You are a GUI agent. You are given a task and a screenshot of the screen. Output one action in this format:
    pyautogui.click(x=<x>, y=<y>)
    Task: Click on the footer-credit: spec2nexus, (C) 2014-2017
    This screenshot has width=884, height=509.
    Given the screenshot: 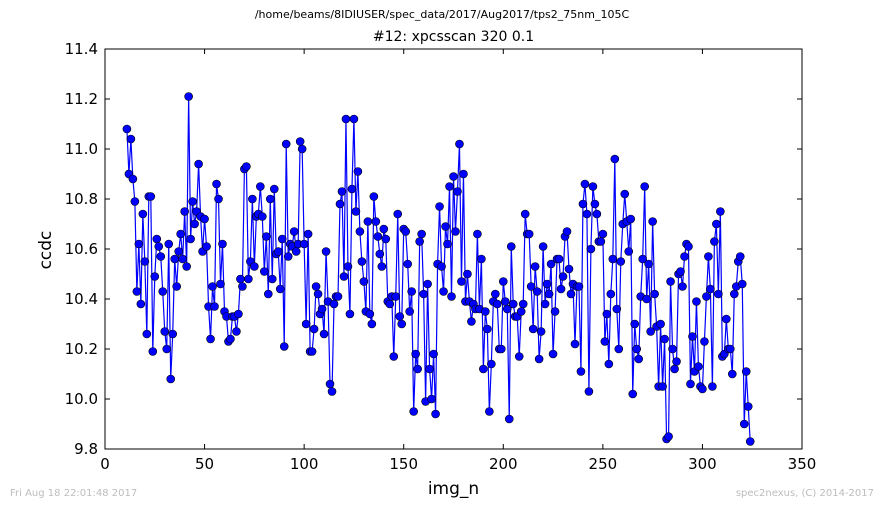 What is the action you would take?
    pyautogui.click(x=804, y=493)
    